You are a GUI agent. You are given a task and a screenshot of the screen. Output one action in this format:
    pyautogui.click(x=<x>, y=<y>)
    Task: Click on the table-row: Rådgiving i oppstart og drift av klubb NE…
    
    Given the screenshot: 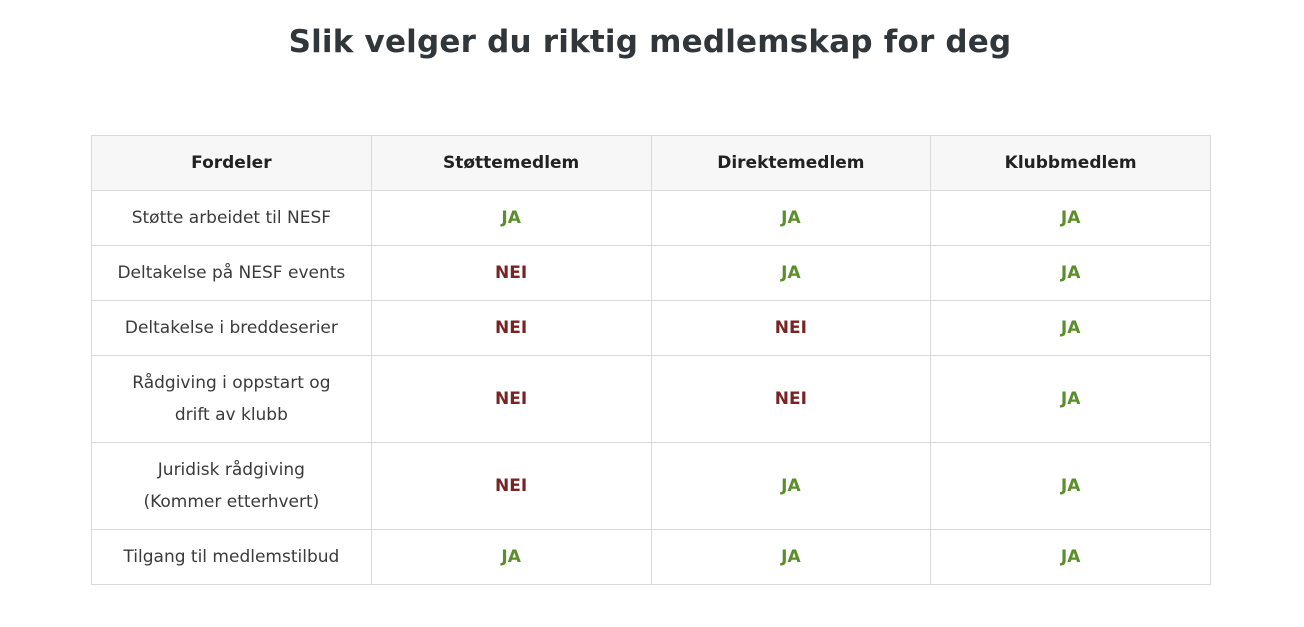 What is the action you would take?
    pyautogui.click(x=651, y=399)
    